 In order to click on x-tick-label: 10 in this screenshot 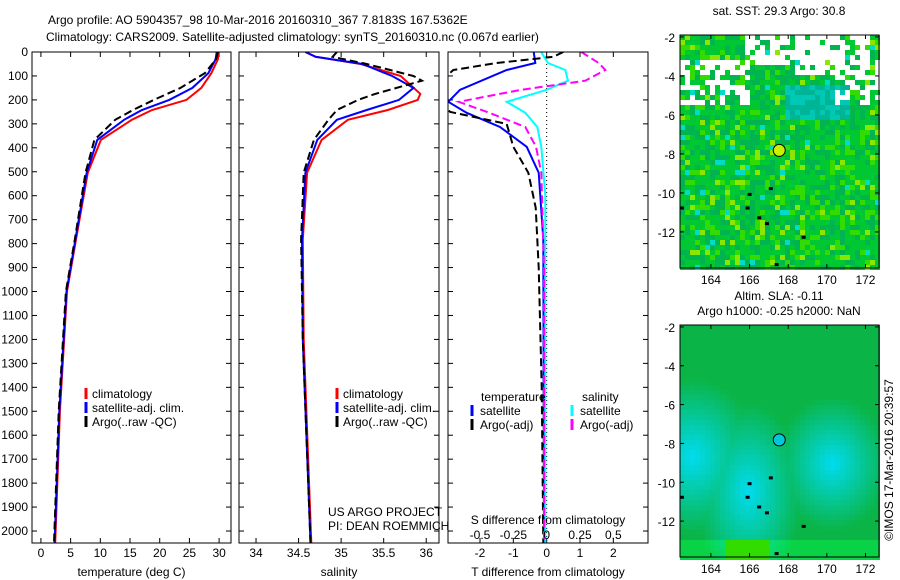, I will do `click(101, 553)`.